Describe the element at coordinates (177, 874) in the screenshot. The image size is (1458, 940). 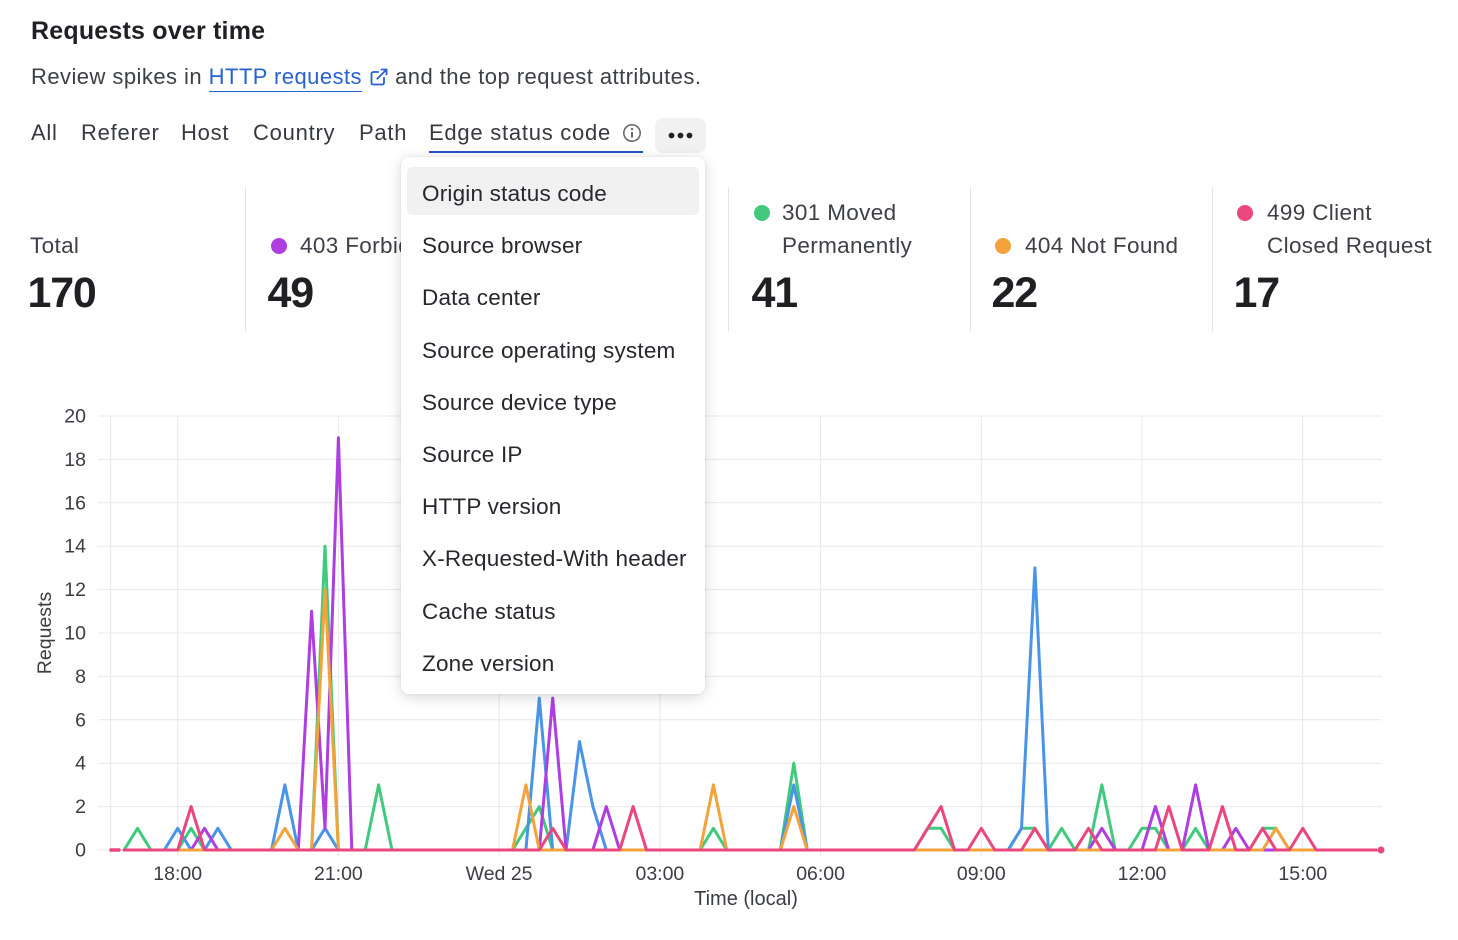
I see `svg-text: 18:00` at that location.